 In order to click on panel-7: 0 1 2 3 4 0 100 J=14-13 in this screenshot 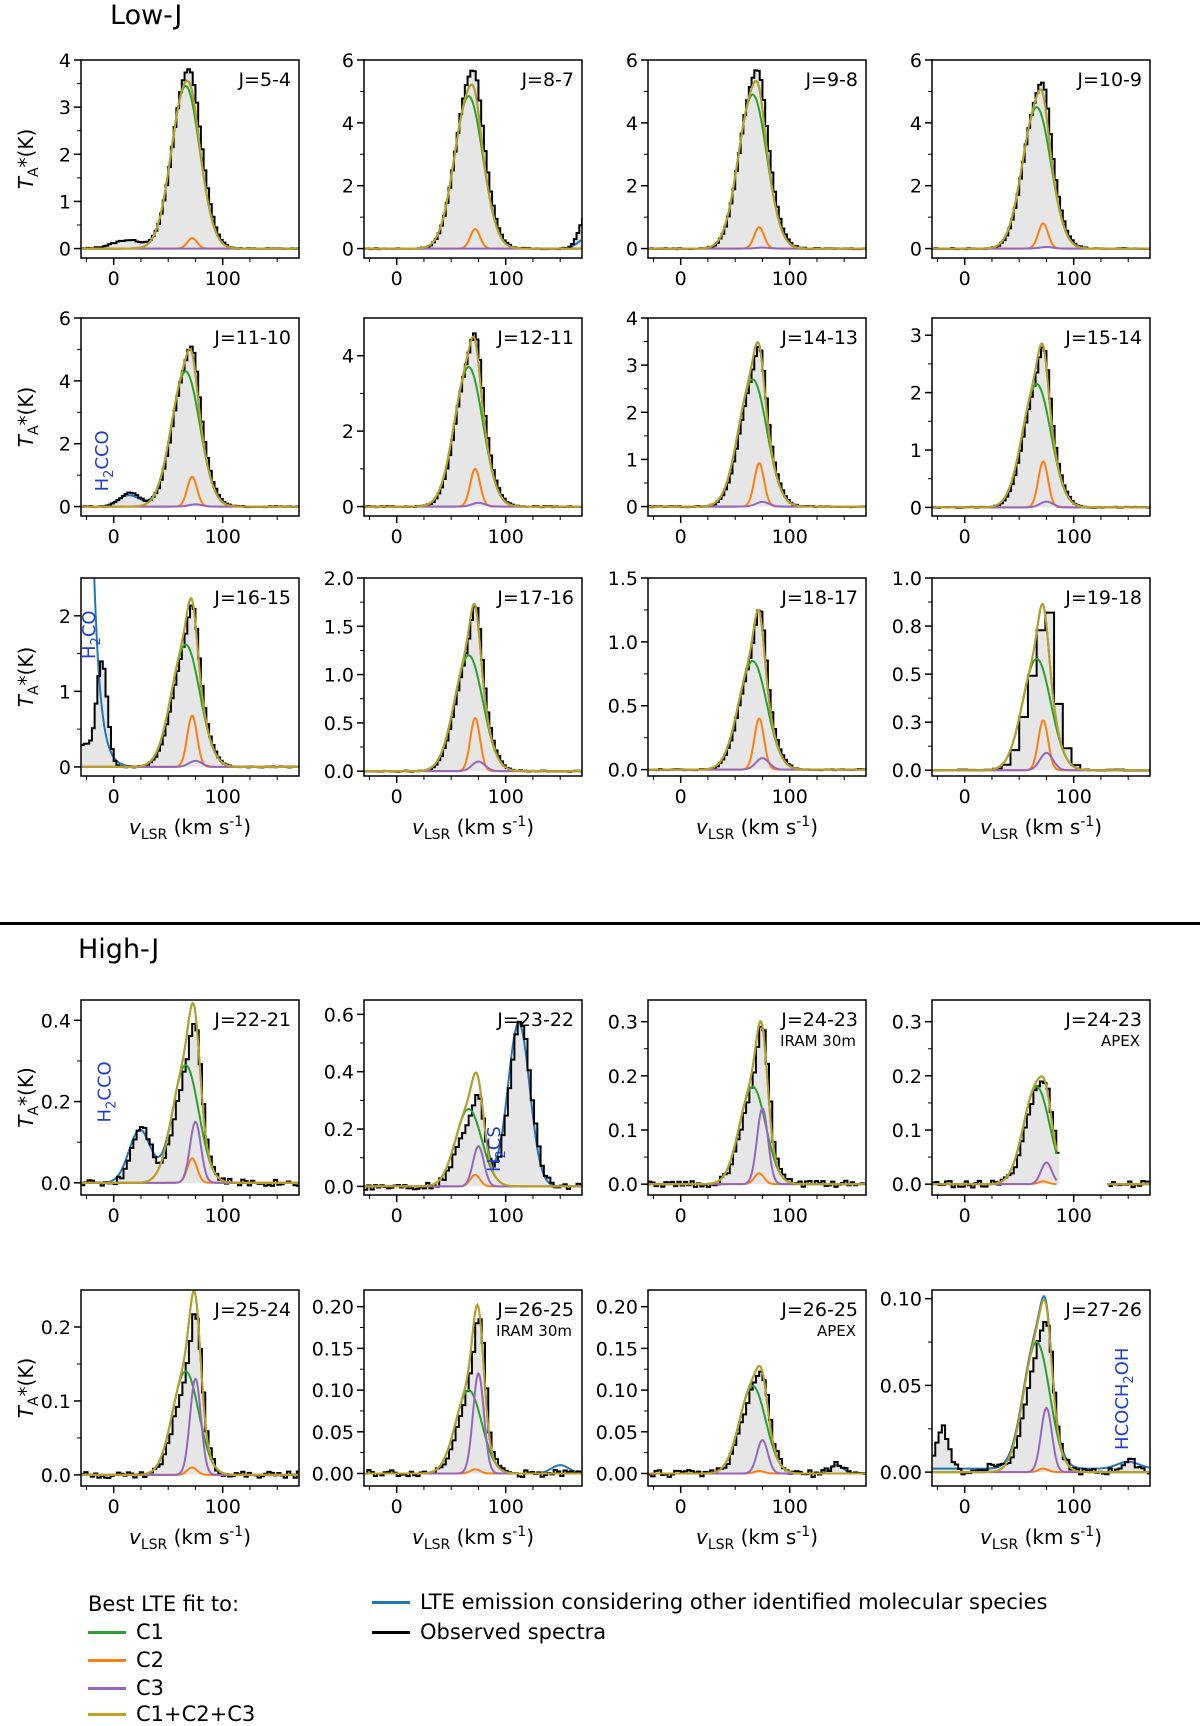, I will do `click(746, 428)`.